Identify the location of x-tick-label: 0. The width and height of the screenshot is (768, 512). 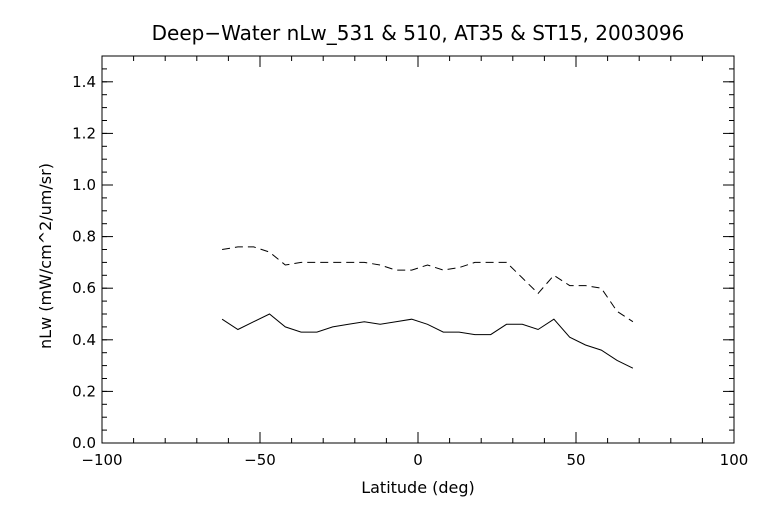
(418, 460).